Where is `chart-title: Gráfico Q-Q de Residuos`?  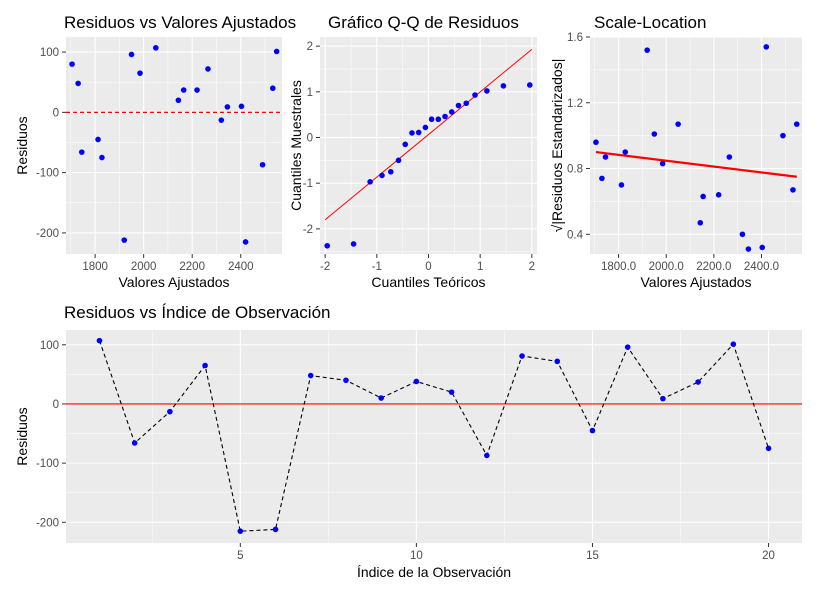 chart-title: Gráfico Q-Q de Residuos is located at coordinates (423, 22).